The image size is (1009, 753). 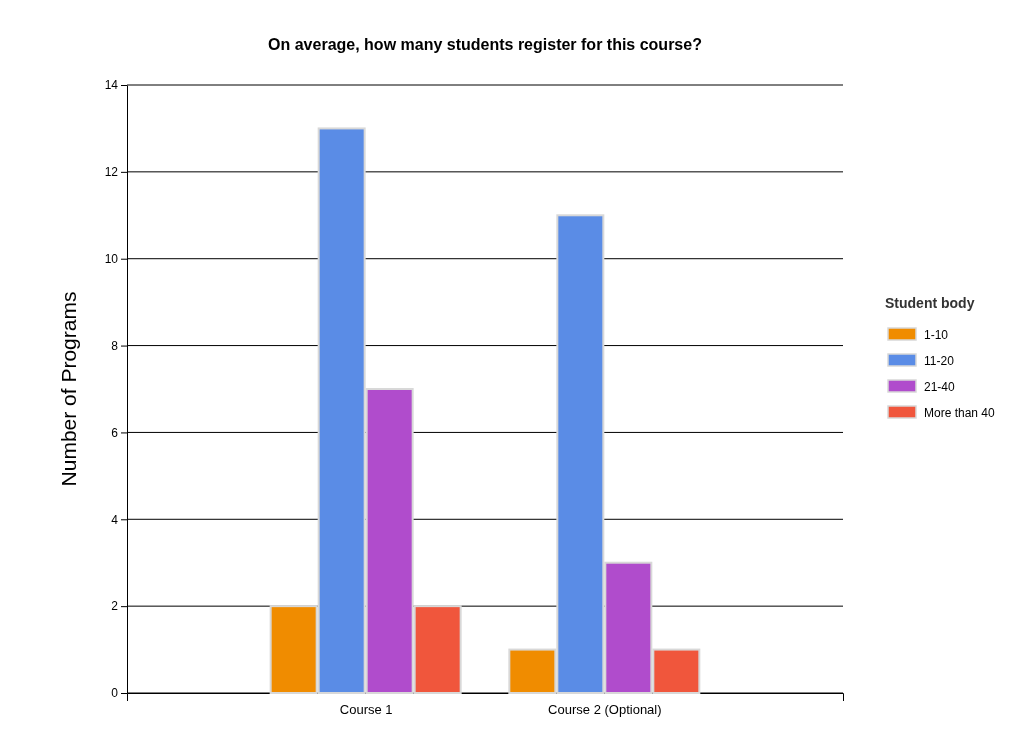 I want to click on y-tick-label: 14, so click(x=111, y=85).